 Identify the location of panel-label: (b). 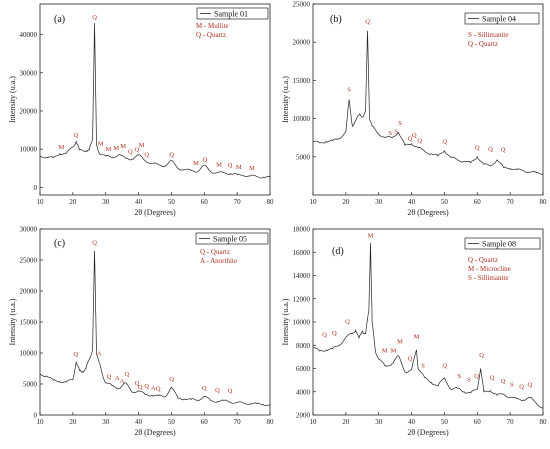
(336, 19).